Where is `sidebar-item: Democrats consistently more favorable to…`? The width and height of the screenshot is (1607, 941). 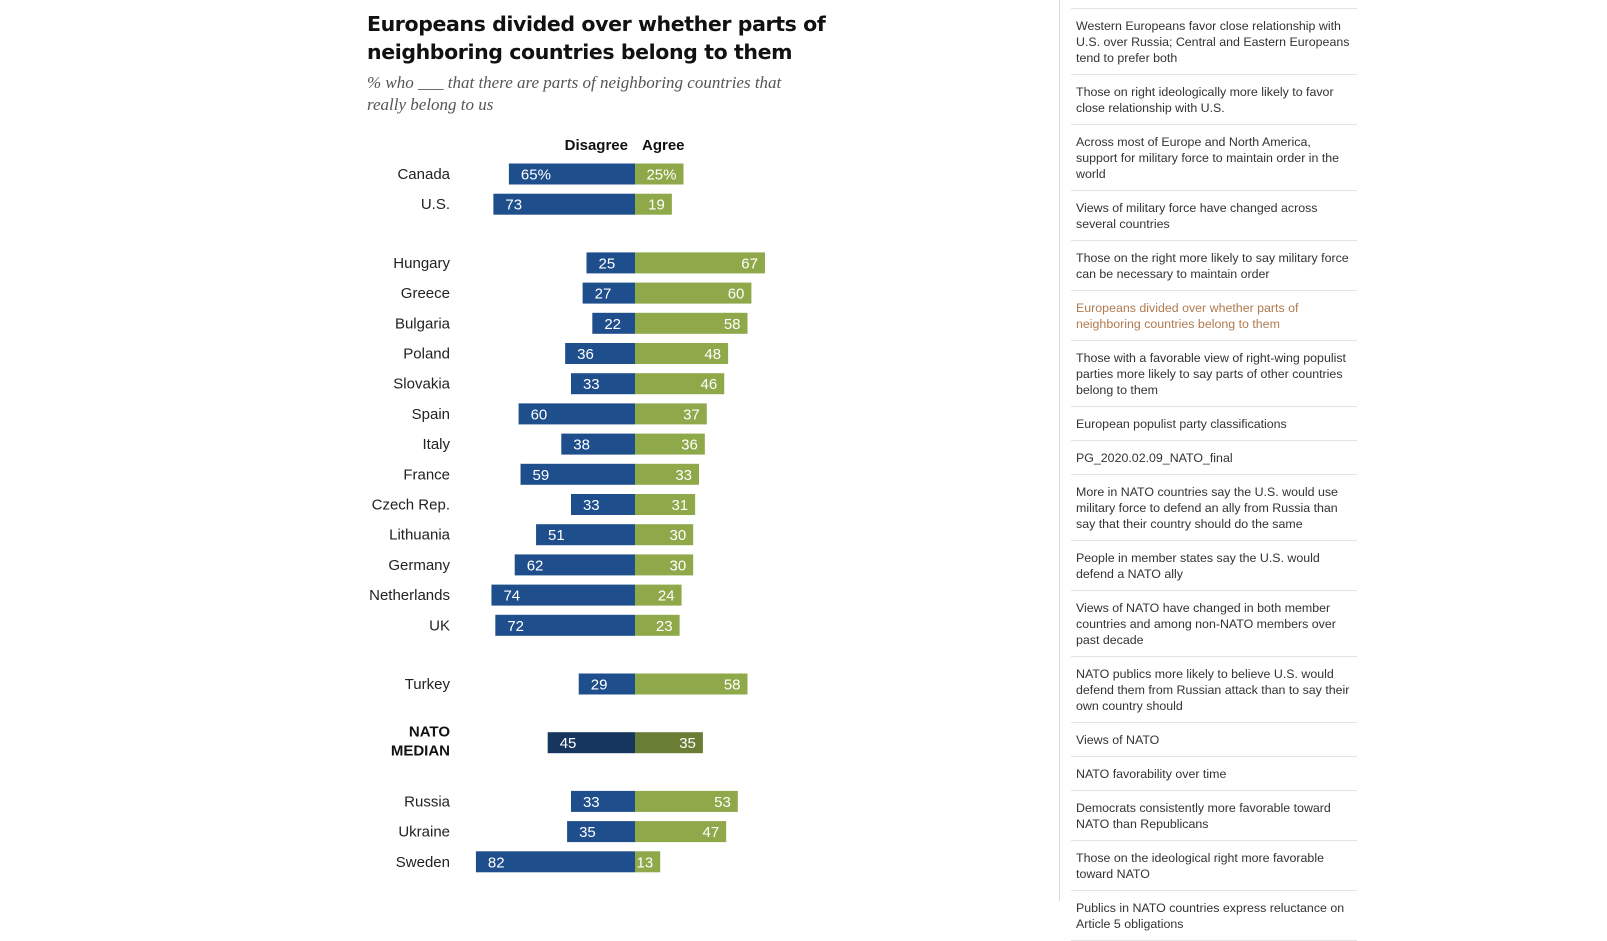
sidebar-item: Democrats consistently more favorable to… is located at coordinates (1214, 816).